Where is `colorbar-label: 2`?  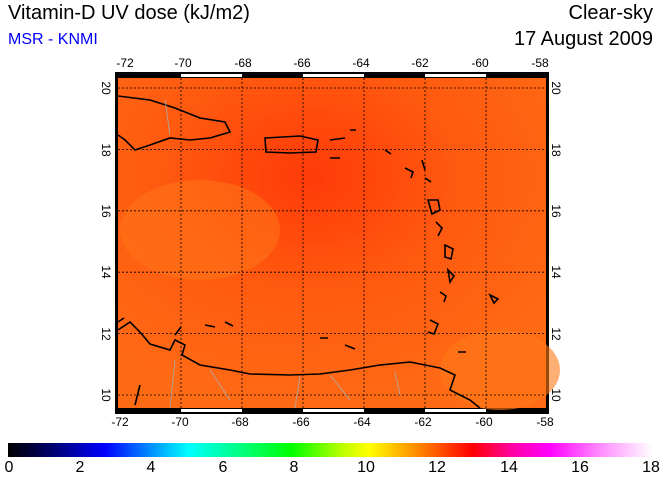 colorbar-label: 2 is located at coordinates (80, 467).